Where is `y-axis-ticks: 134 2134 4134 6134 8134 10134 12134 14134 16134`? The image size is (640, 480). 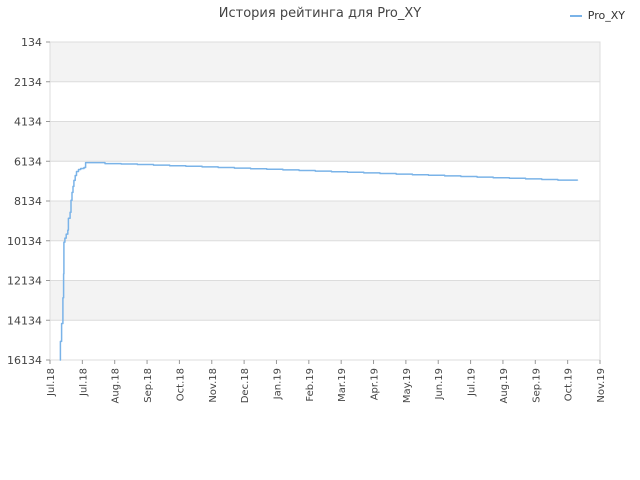
y-axis-ticks: 134 2134 4134 6134 8134 10134 12134 14134 16134 is located at coordinates (28, 201).